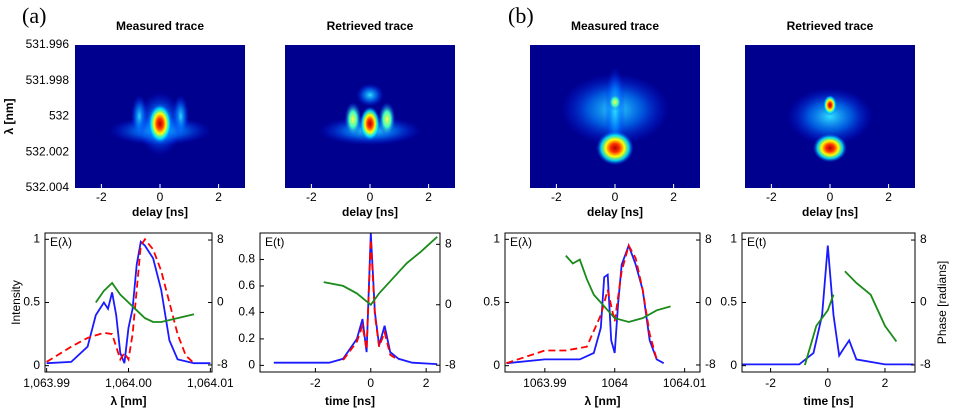 This screenshot has width=953, height=419. Describe the element at coordinates (614, 383) in the screenshot. I see `x-tick-label: 1064` at that location.